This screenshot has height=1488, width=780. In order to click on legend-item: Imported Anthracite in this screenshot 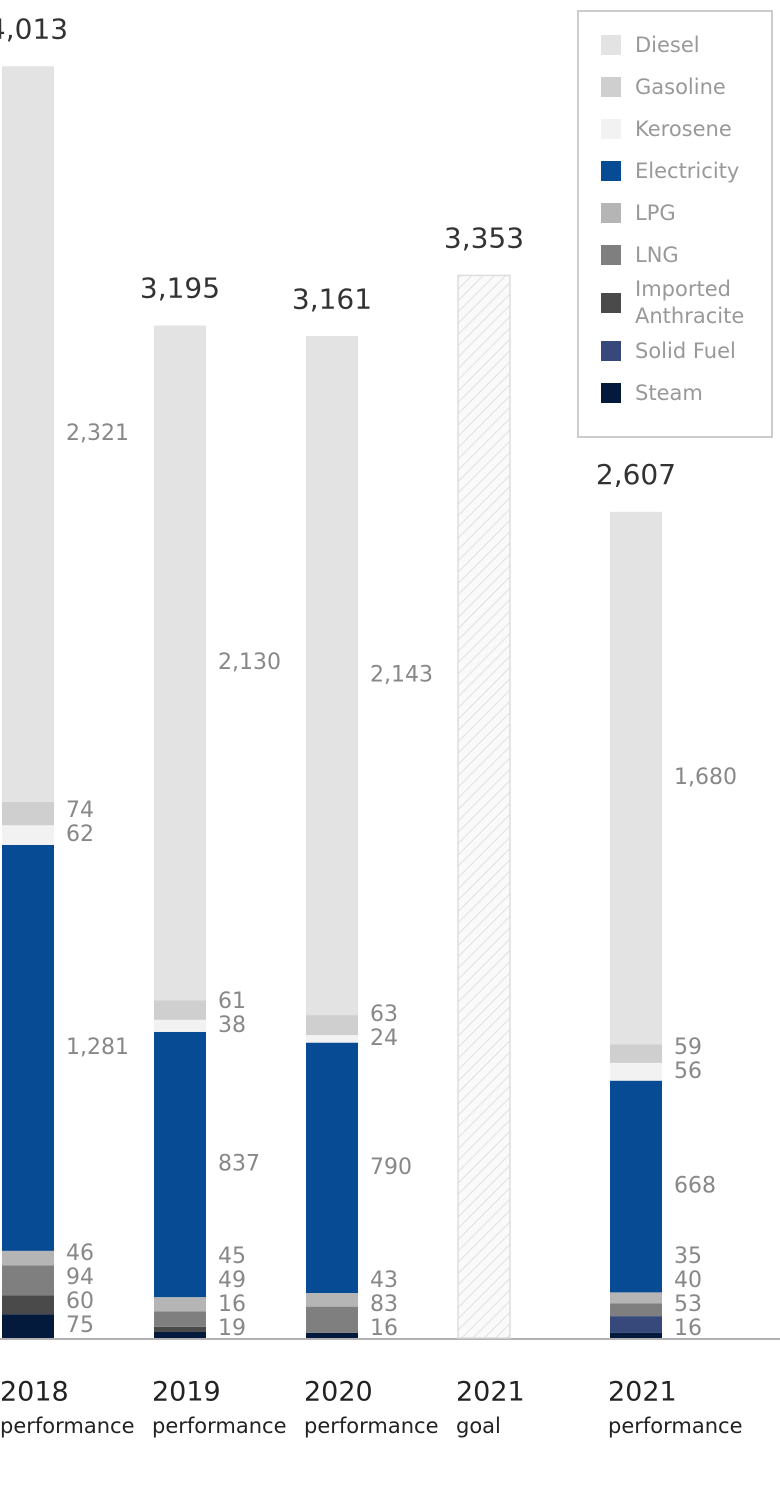, I will do `click(686, 303)`.